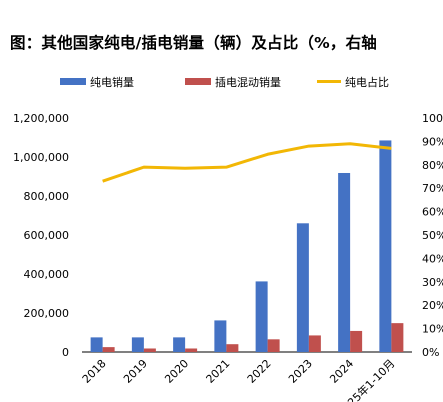  Describe the element at coordinates (367, 82) in the screenshot. I see `legend-label-share: 纯电占比` at that location.